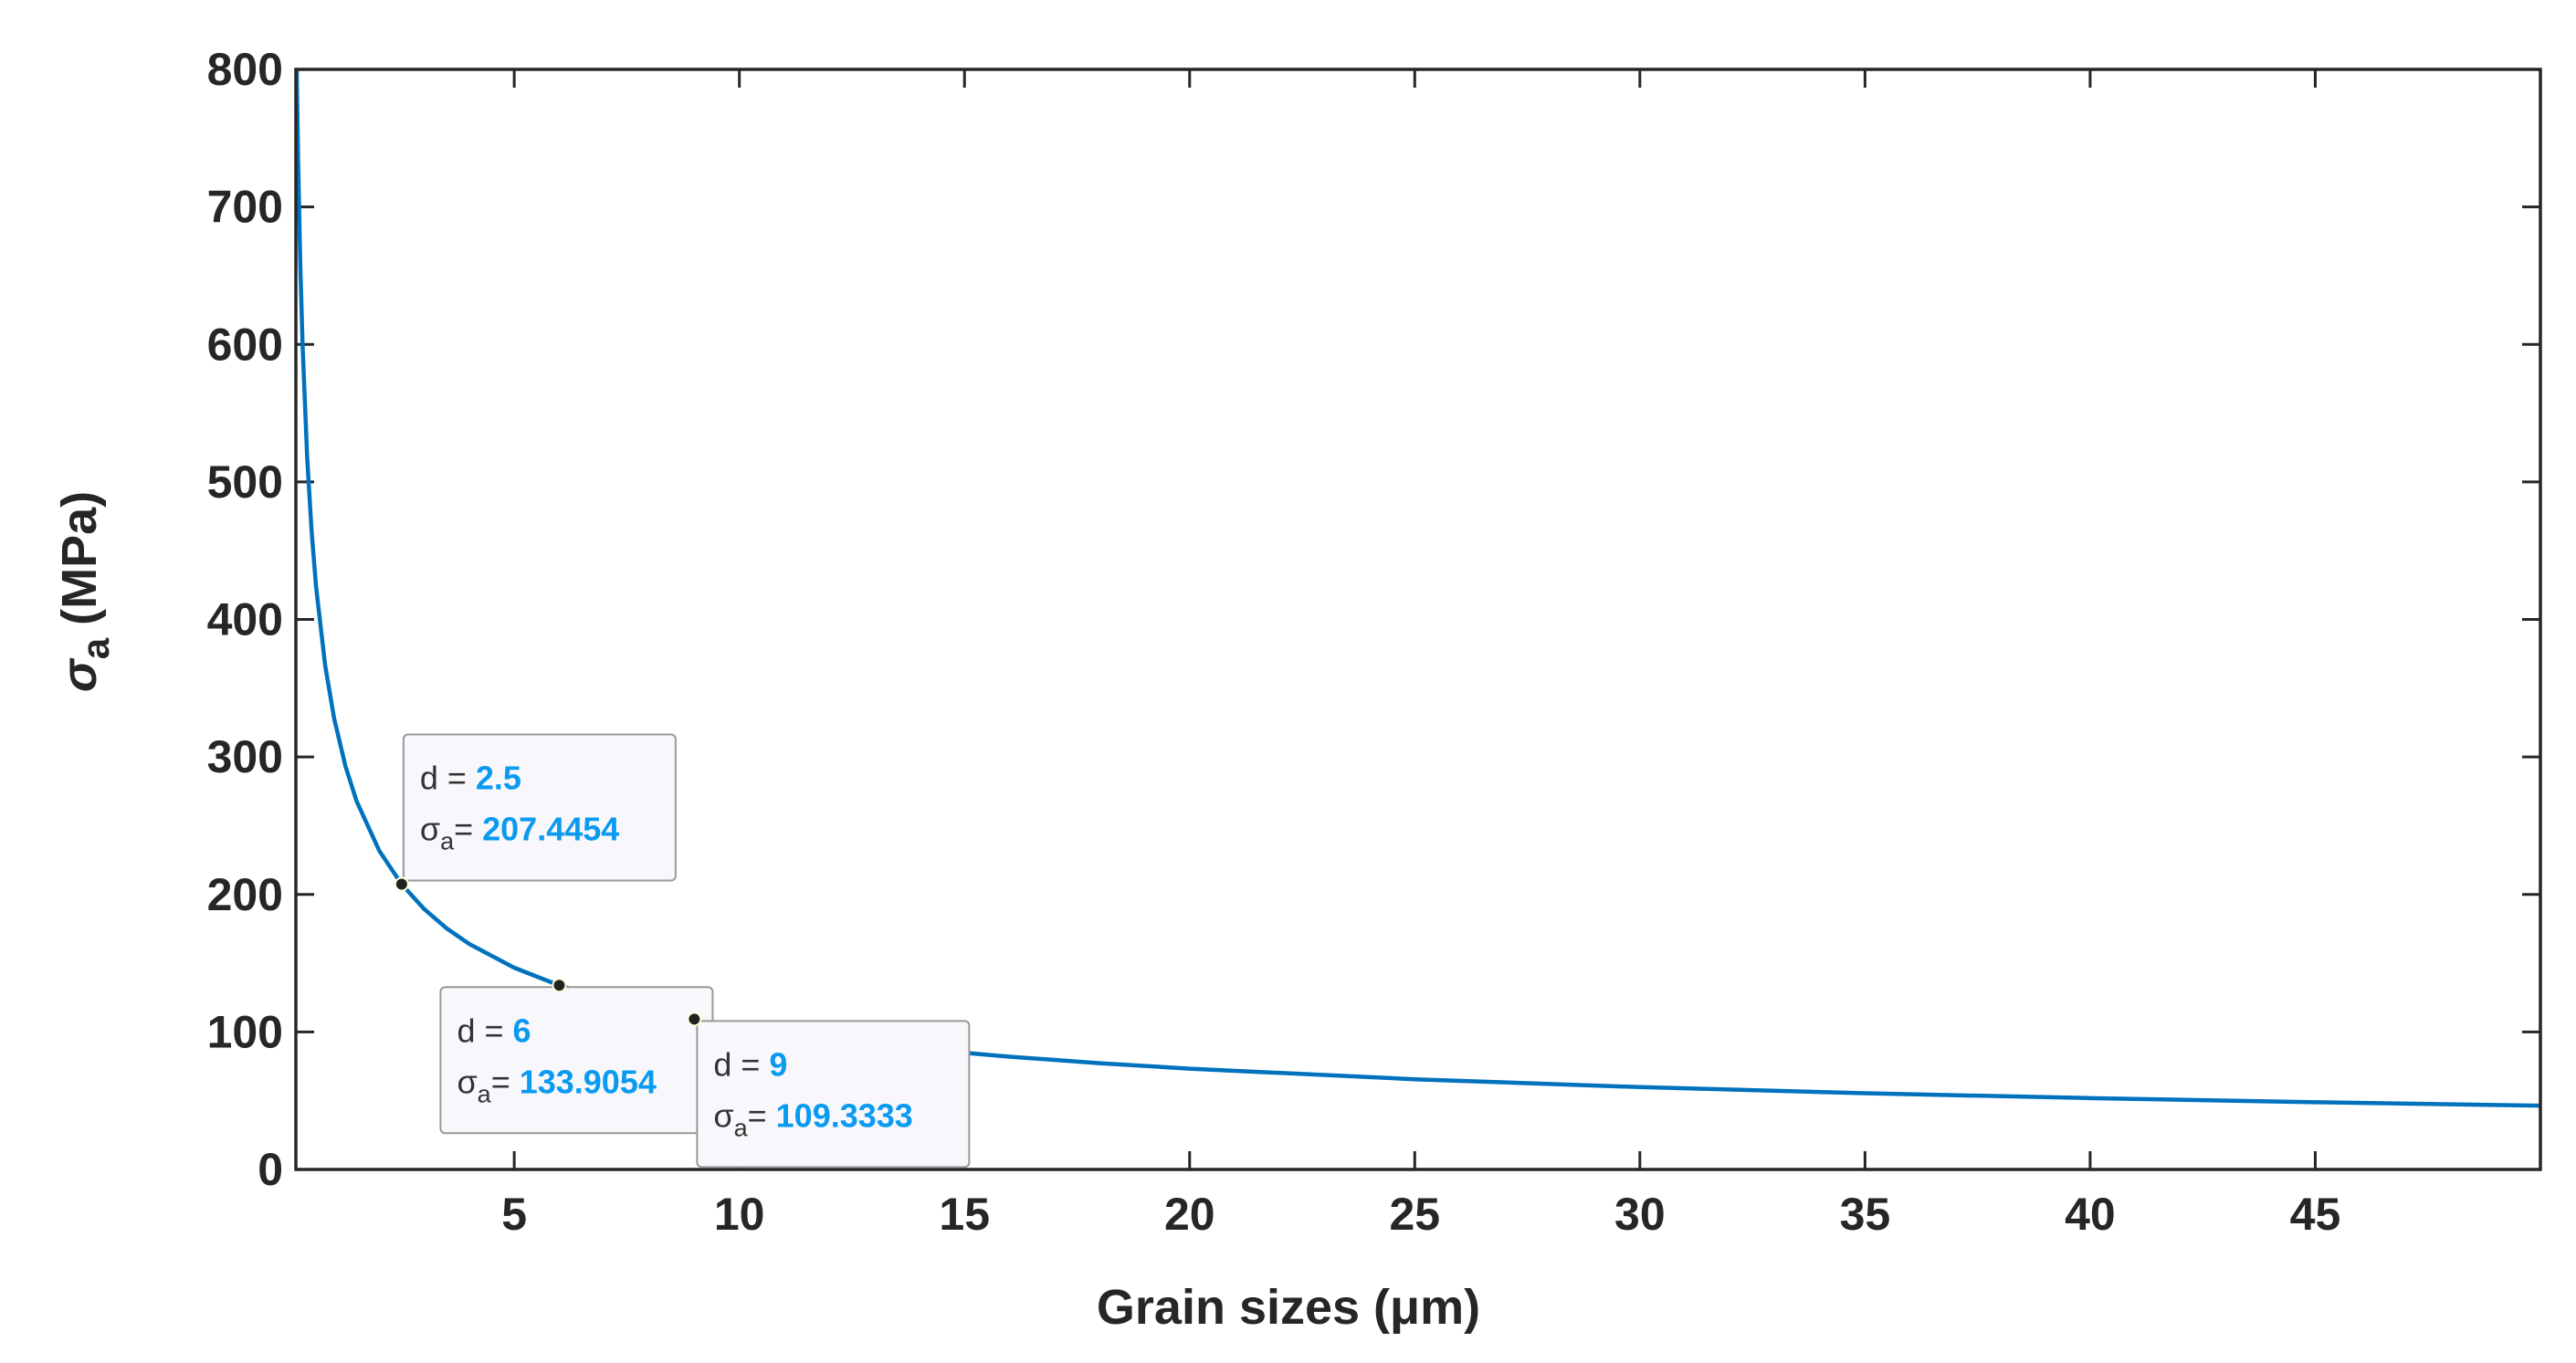 The width and height of the screenshot is (2576, 1363). I want to click on x-tick-label: 30, so click(1640, 1214).